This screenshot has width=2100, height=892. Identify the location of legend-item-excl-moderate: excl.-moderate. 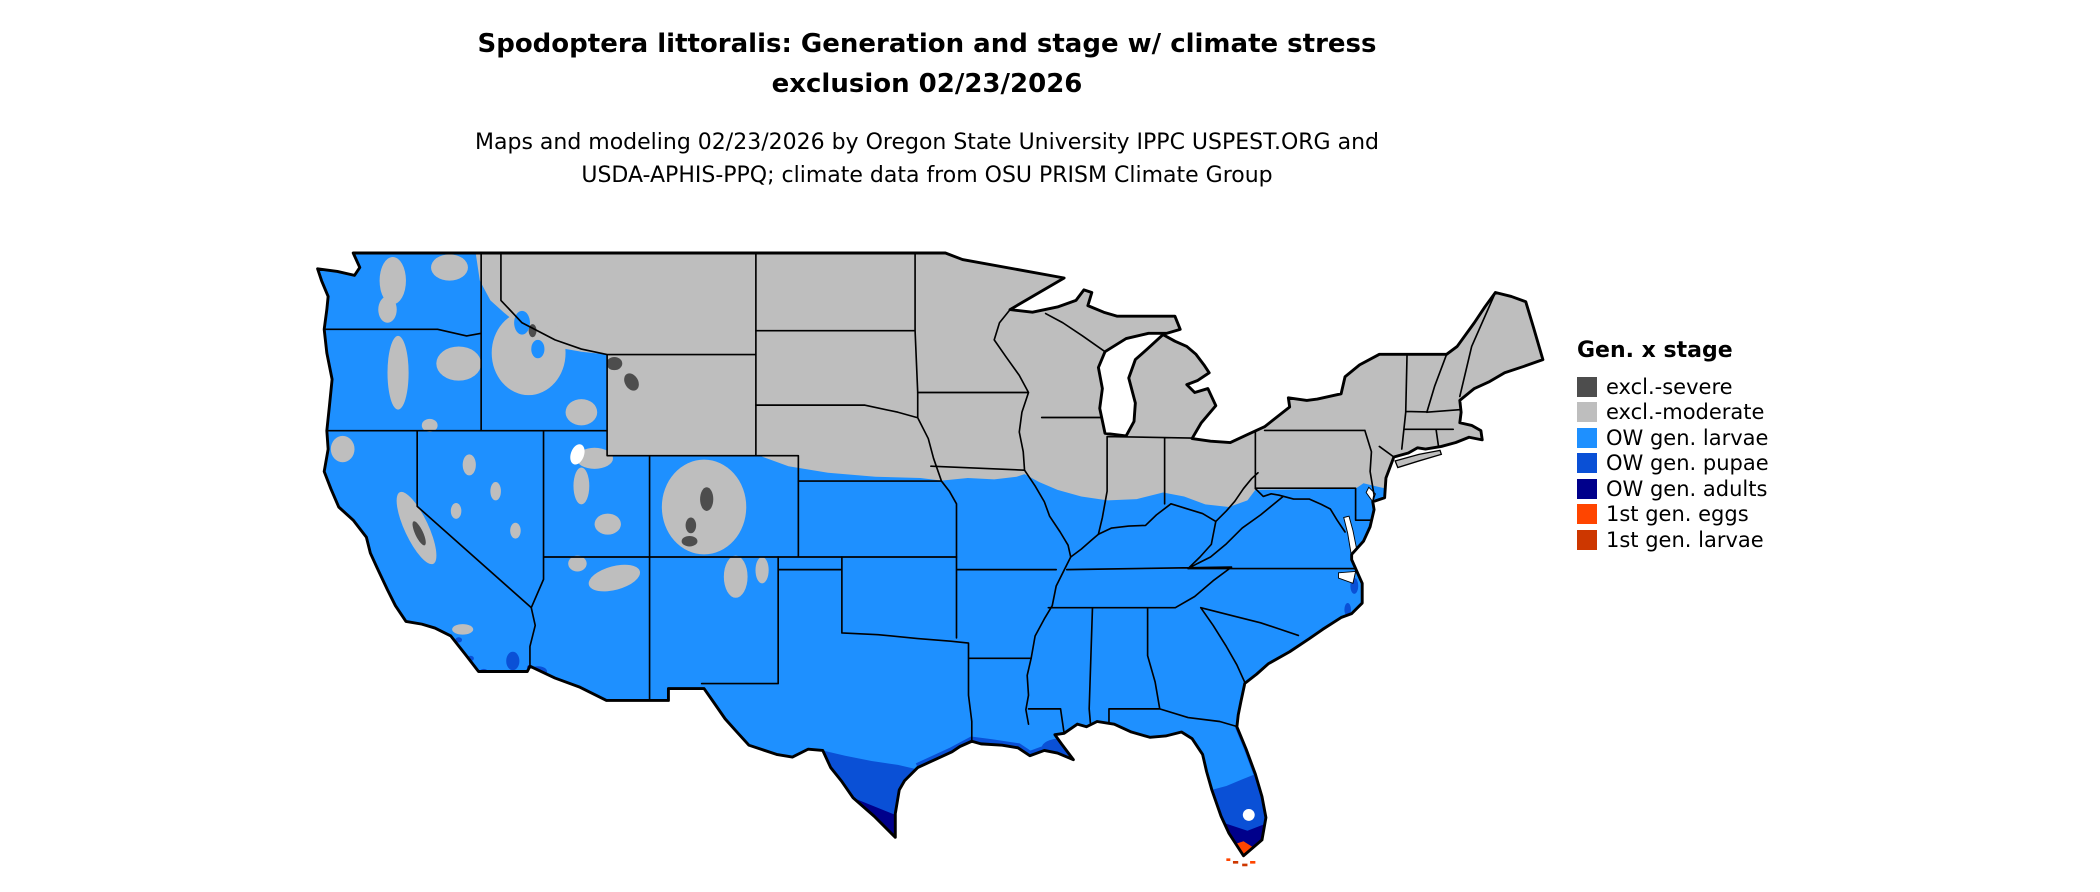
(1673, 413).